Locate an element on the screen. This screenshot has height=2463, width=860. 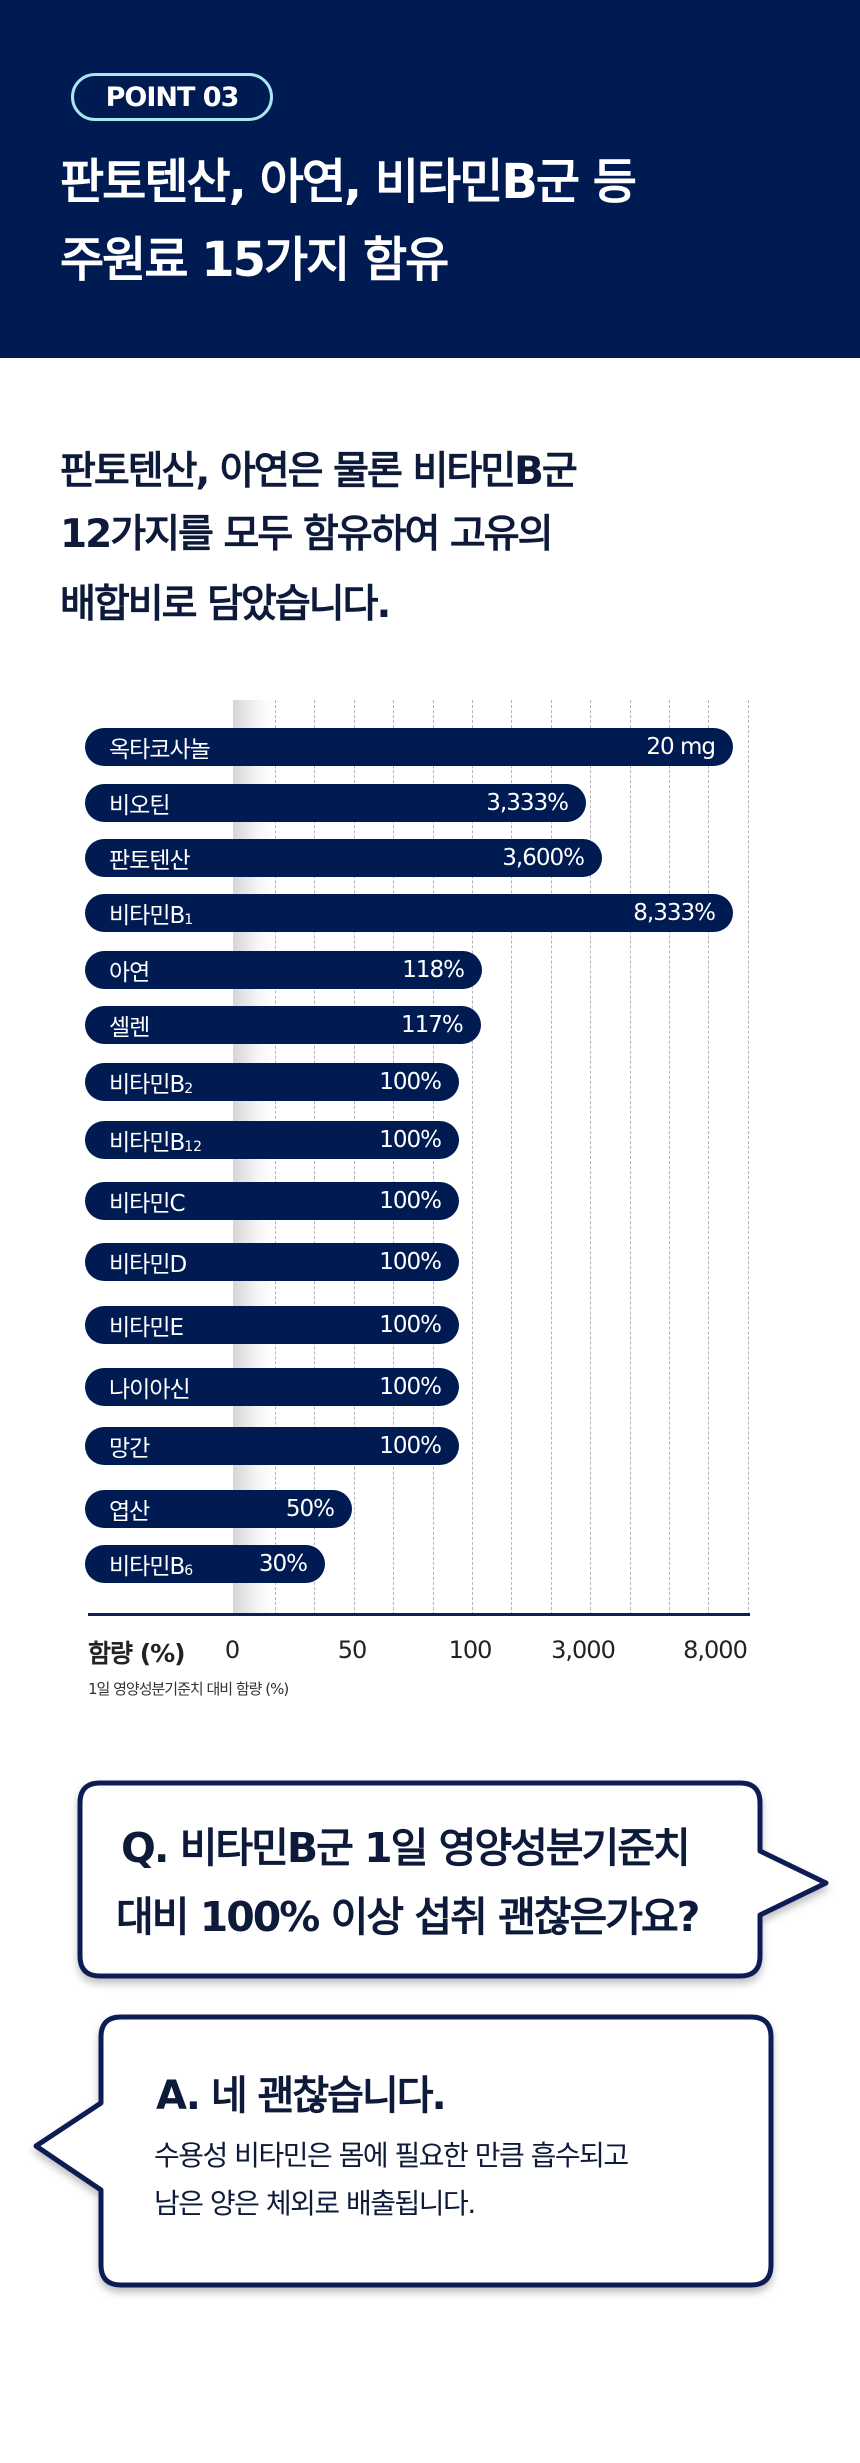
bar-4: 아연 118% is located at coordinates (283, 970).